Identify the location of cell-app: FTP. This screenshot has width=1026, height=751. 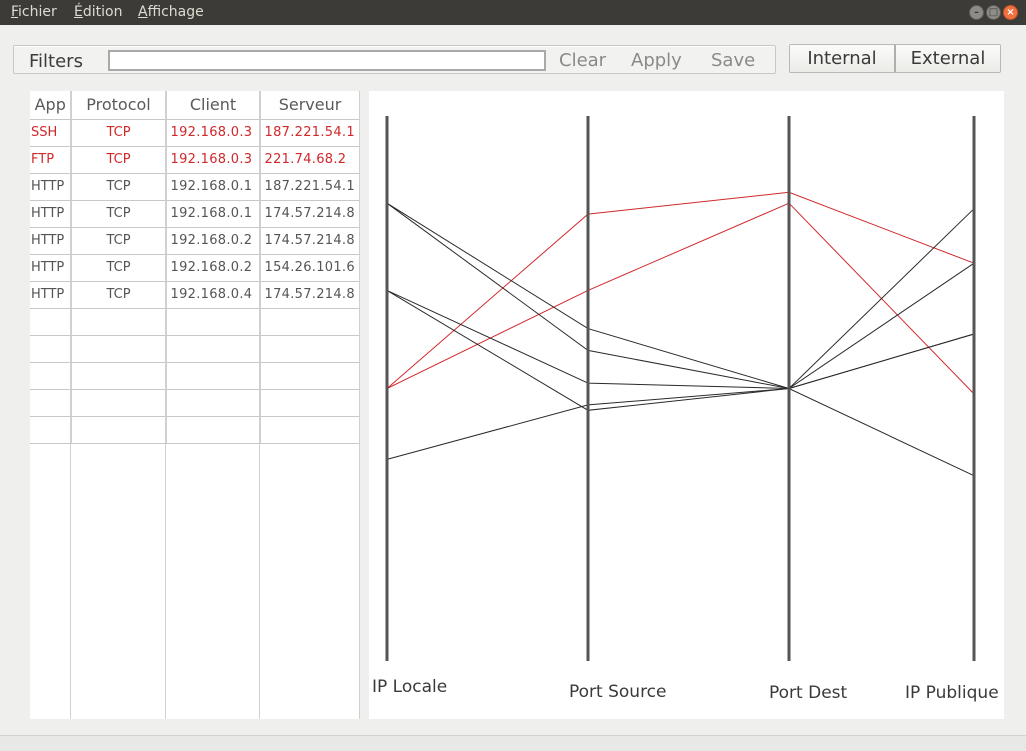
(51, 160).